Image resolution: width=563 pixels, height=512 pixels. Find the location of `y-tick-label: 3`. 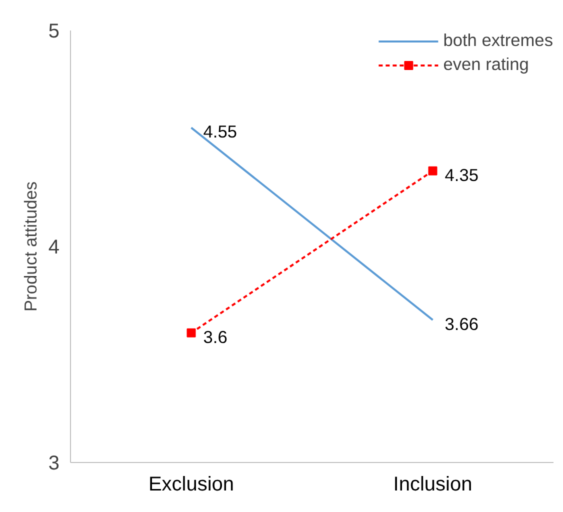

y-tick-label: 3 is located at coordinates (54, 463).